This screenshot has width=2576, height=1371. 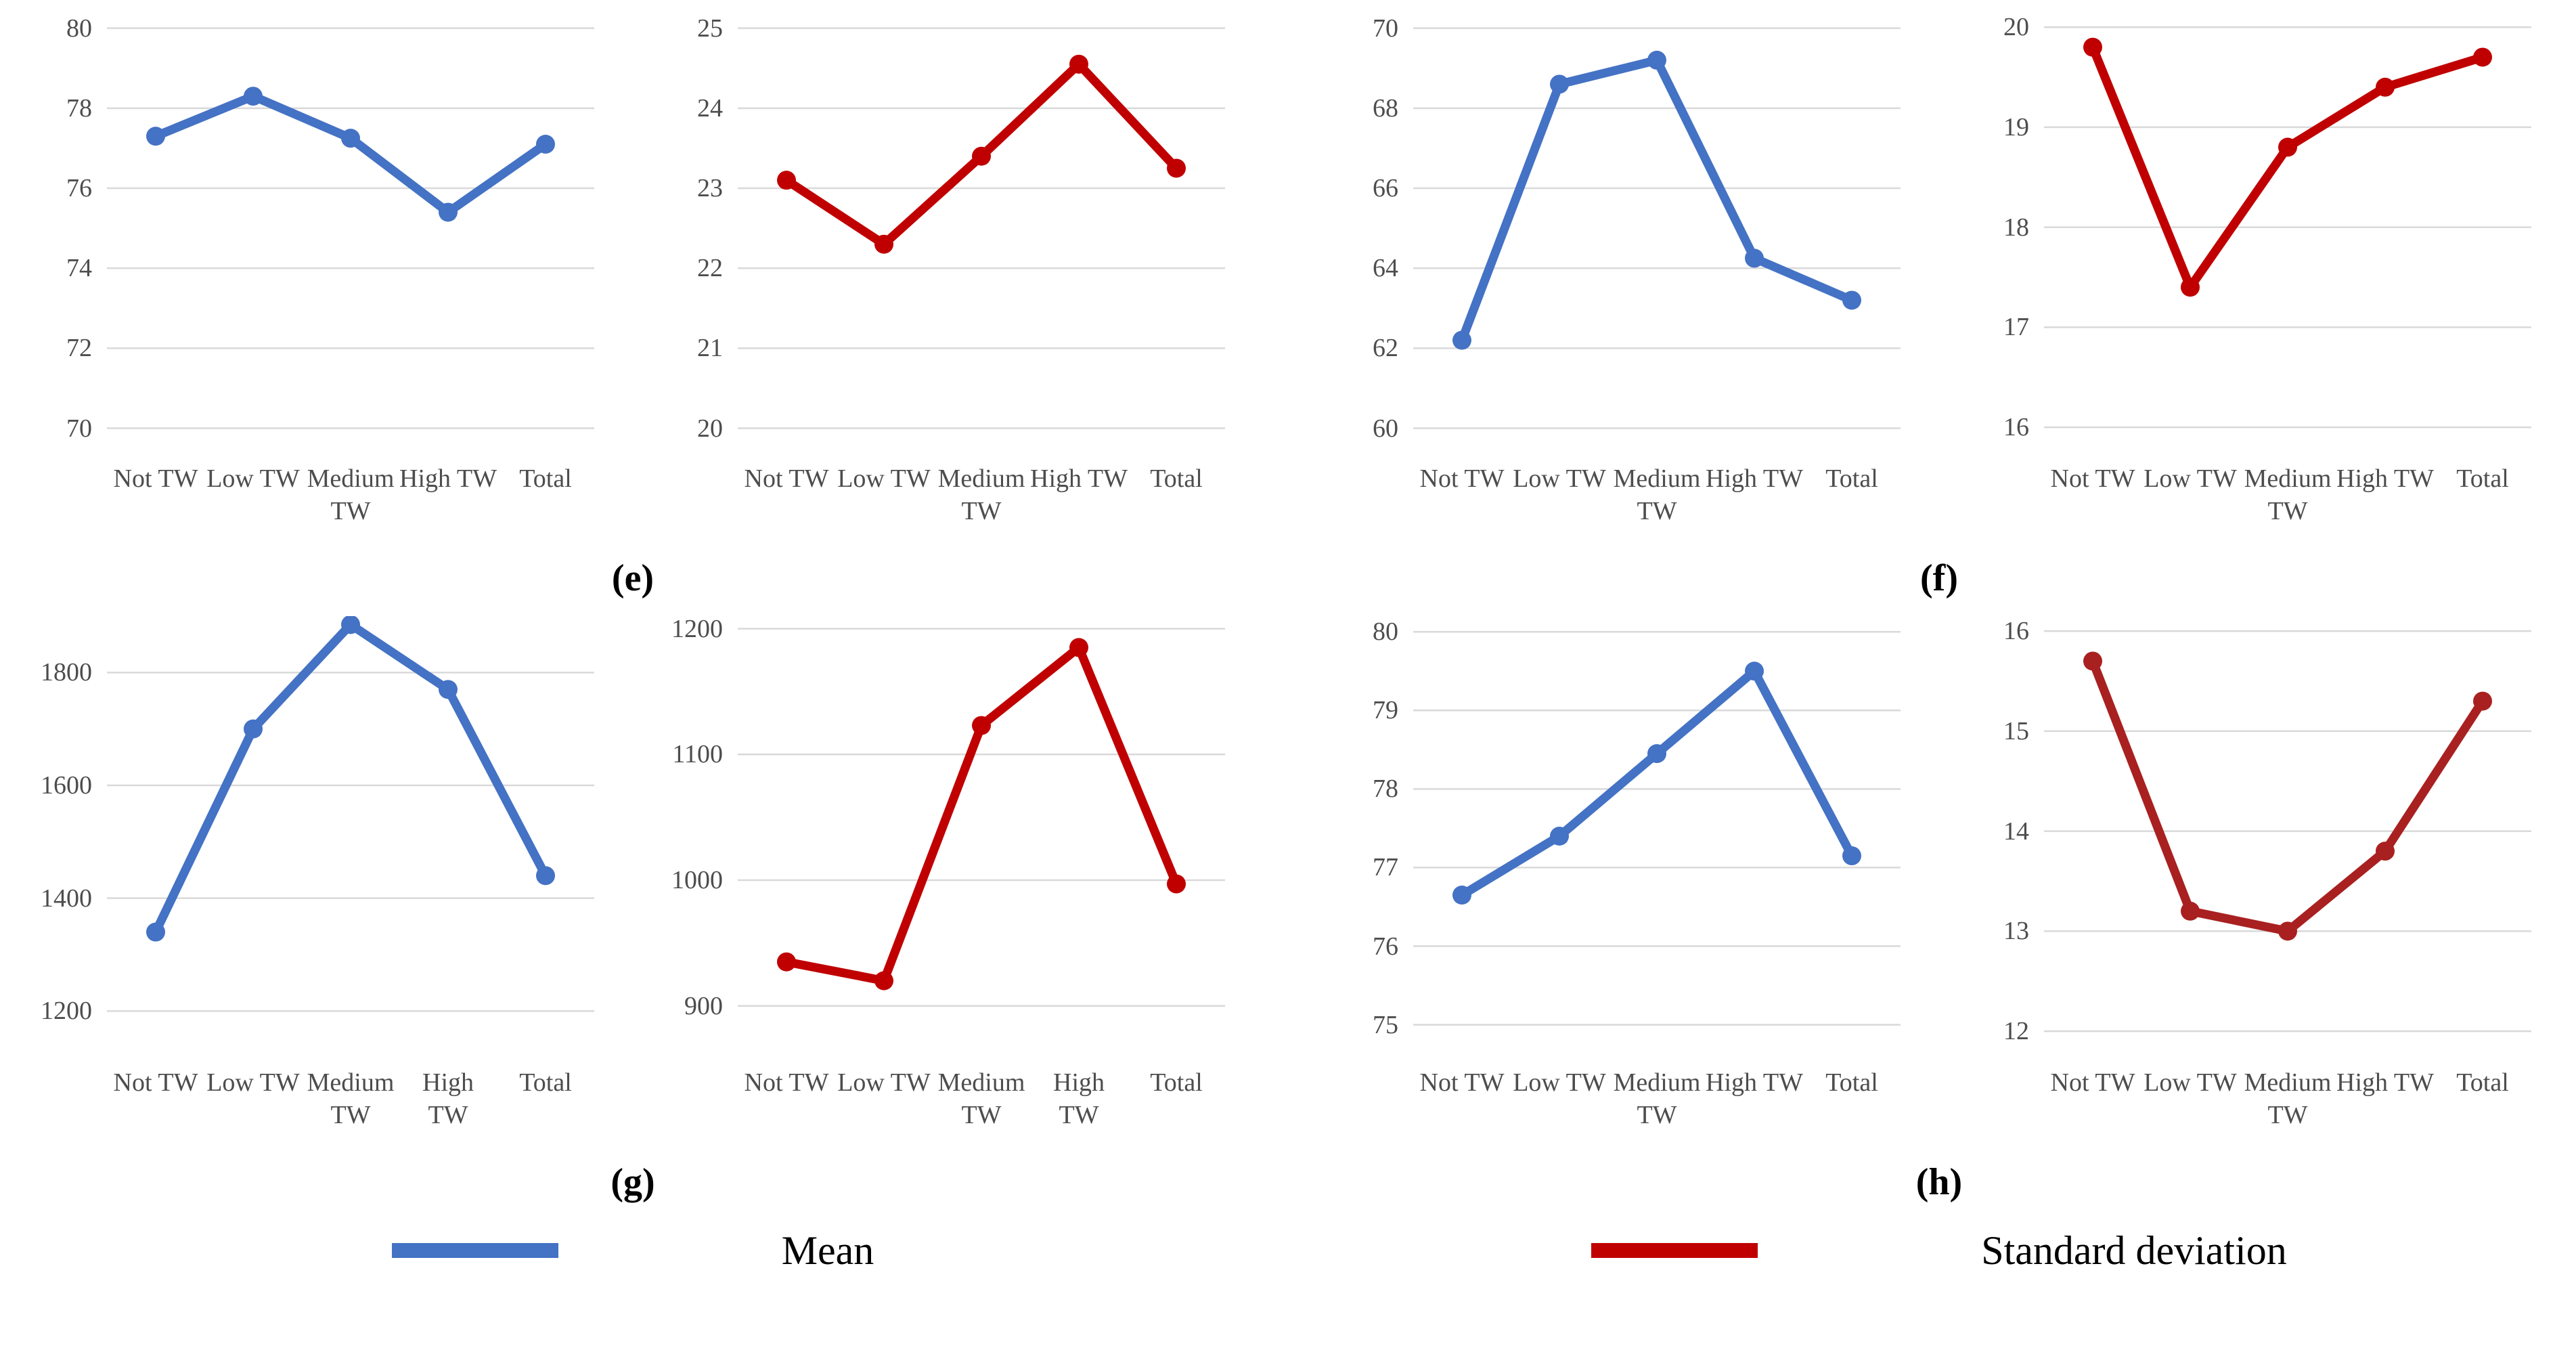 What do you see at coordinates (2016, 1031) in the screenshot?
I see `y-tick-label: 12` at bounding box center [2016, 1031].